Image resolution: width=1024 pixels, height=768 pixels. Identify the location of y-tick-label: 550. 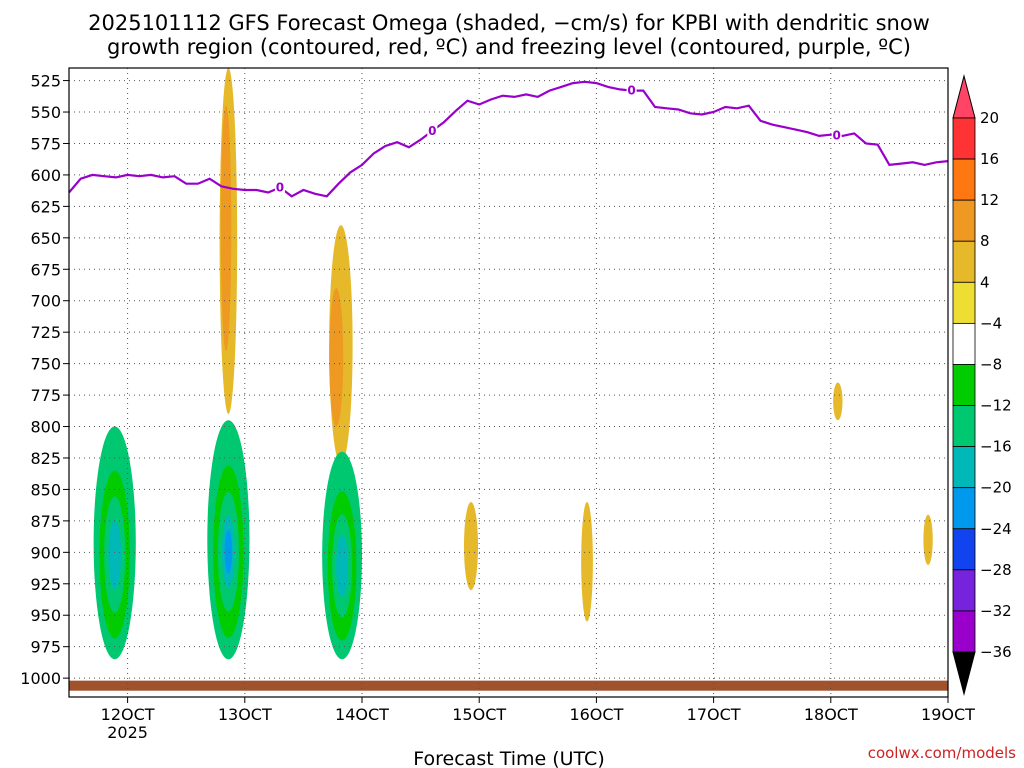
(45, 112).